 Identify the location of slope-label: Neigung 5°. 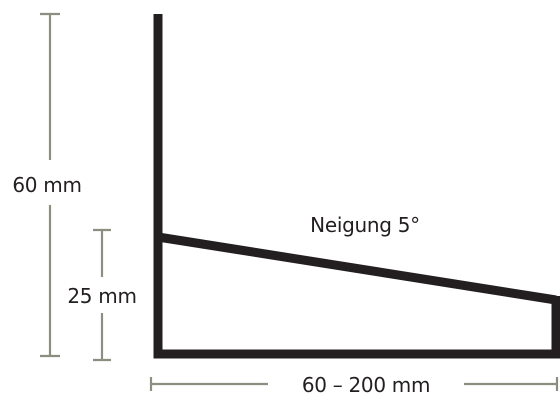
(365, 225).